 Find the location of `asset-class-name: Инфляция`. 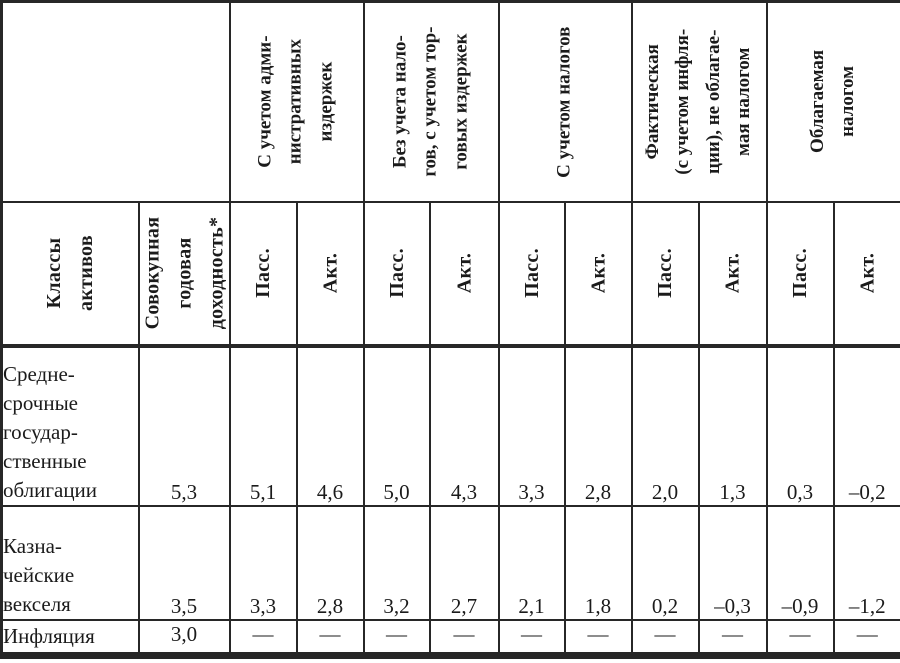

asset-class-name: Инфляция is located at coordinates (70, 639).